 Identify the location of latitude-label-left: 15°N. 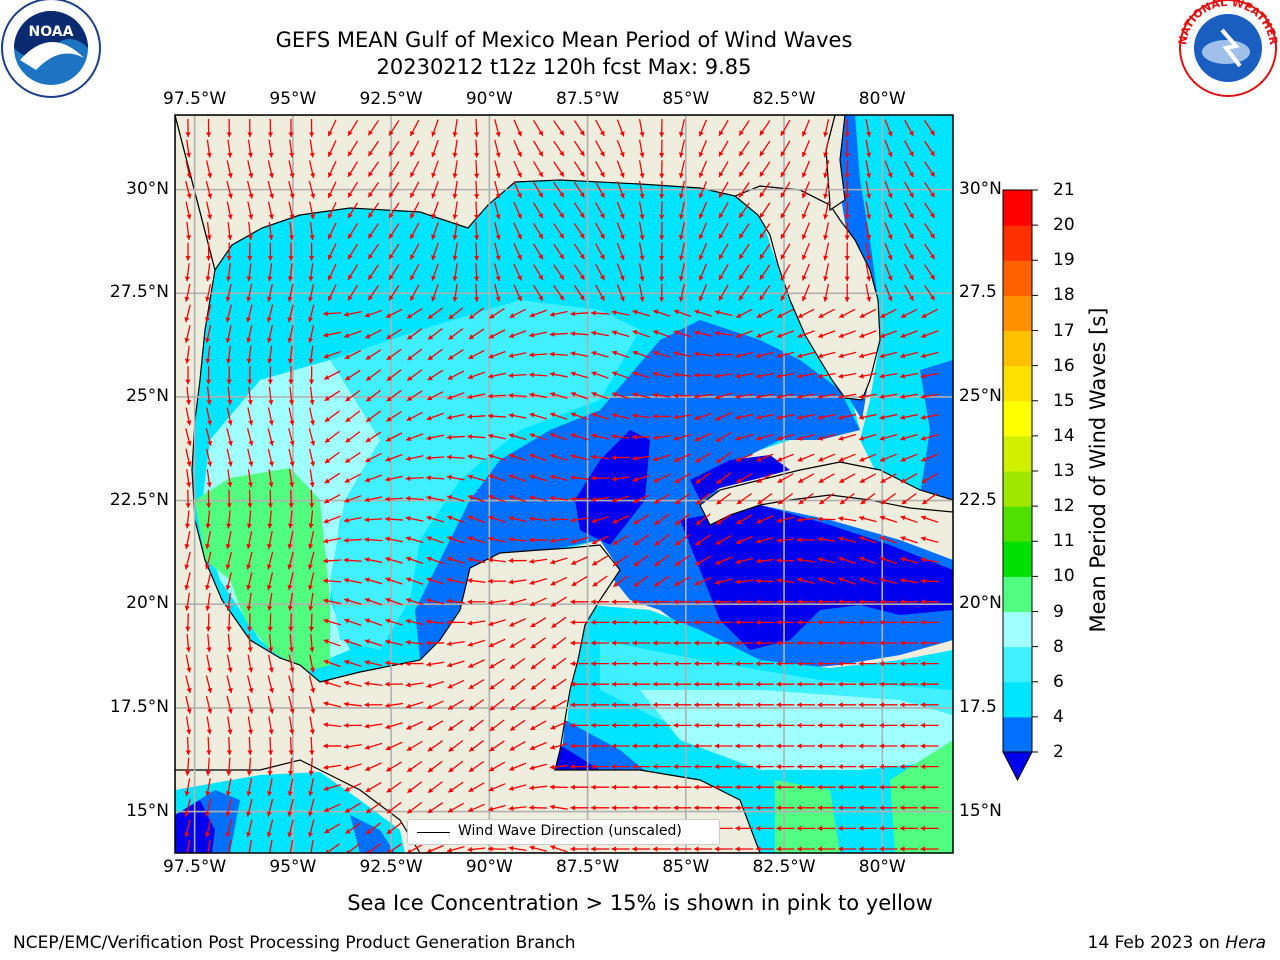
(147, 810).